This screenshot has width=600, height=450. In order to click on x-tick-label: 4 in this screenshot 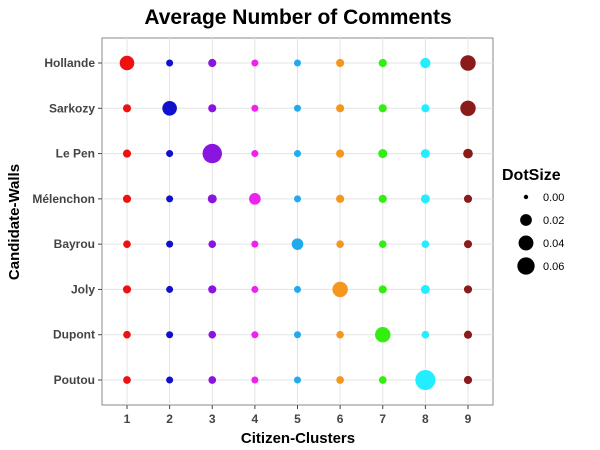, I will do `click(255, 419)`.